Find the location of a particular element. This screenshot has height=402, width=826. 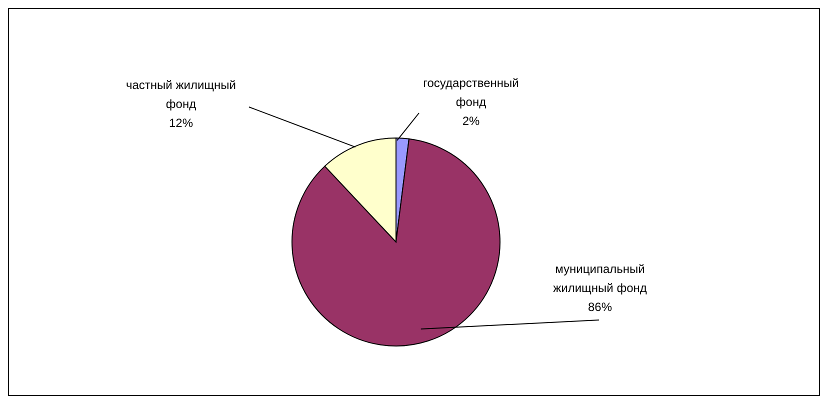

data-label: 2% is located at coordinates (471, 121).